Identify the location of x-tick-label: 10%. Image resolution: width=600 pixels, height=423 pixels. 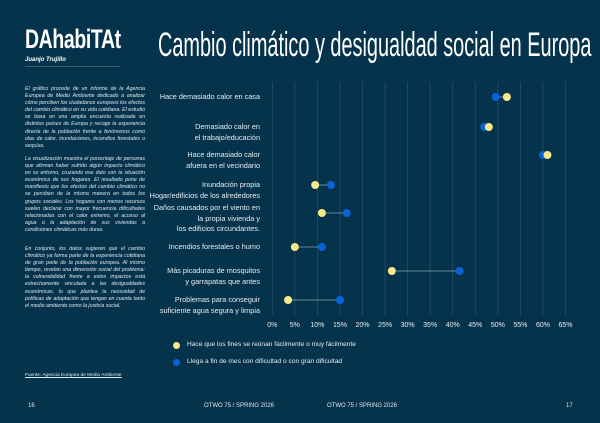
(317, 325).